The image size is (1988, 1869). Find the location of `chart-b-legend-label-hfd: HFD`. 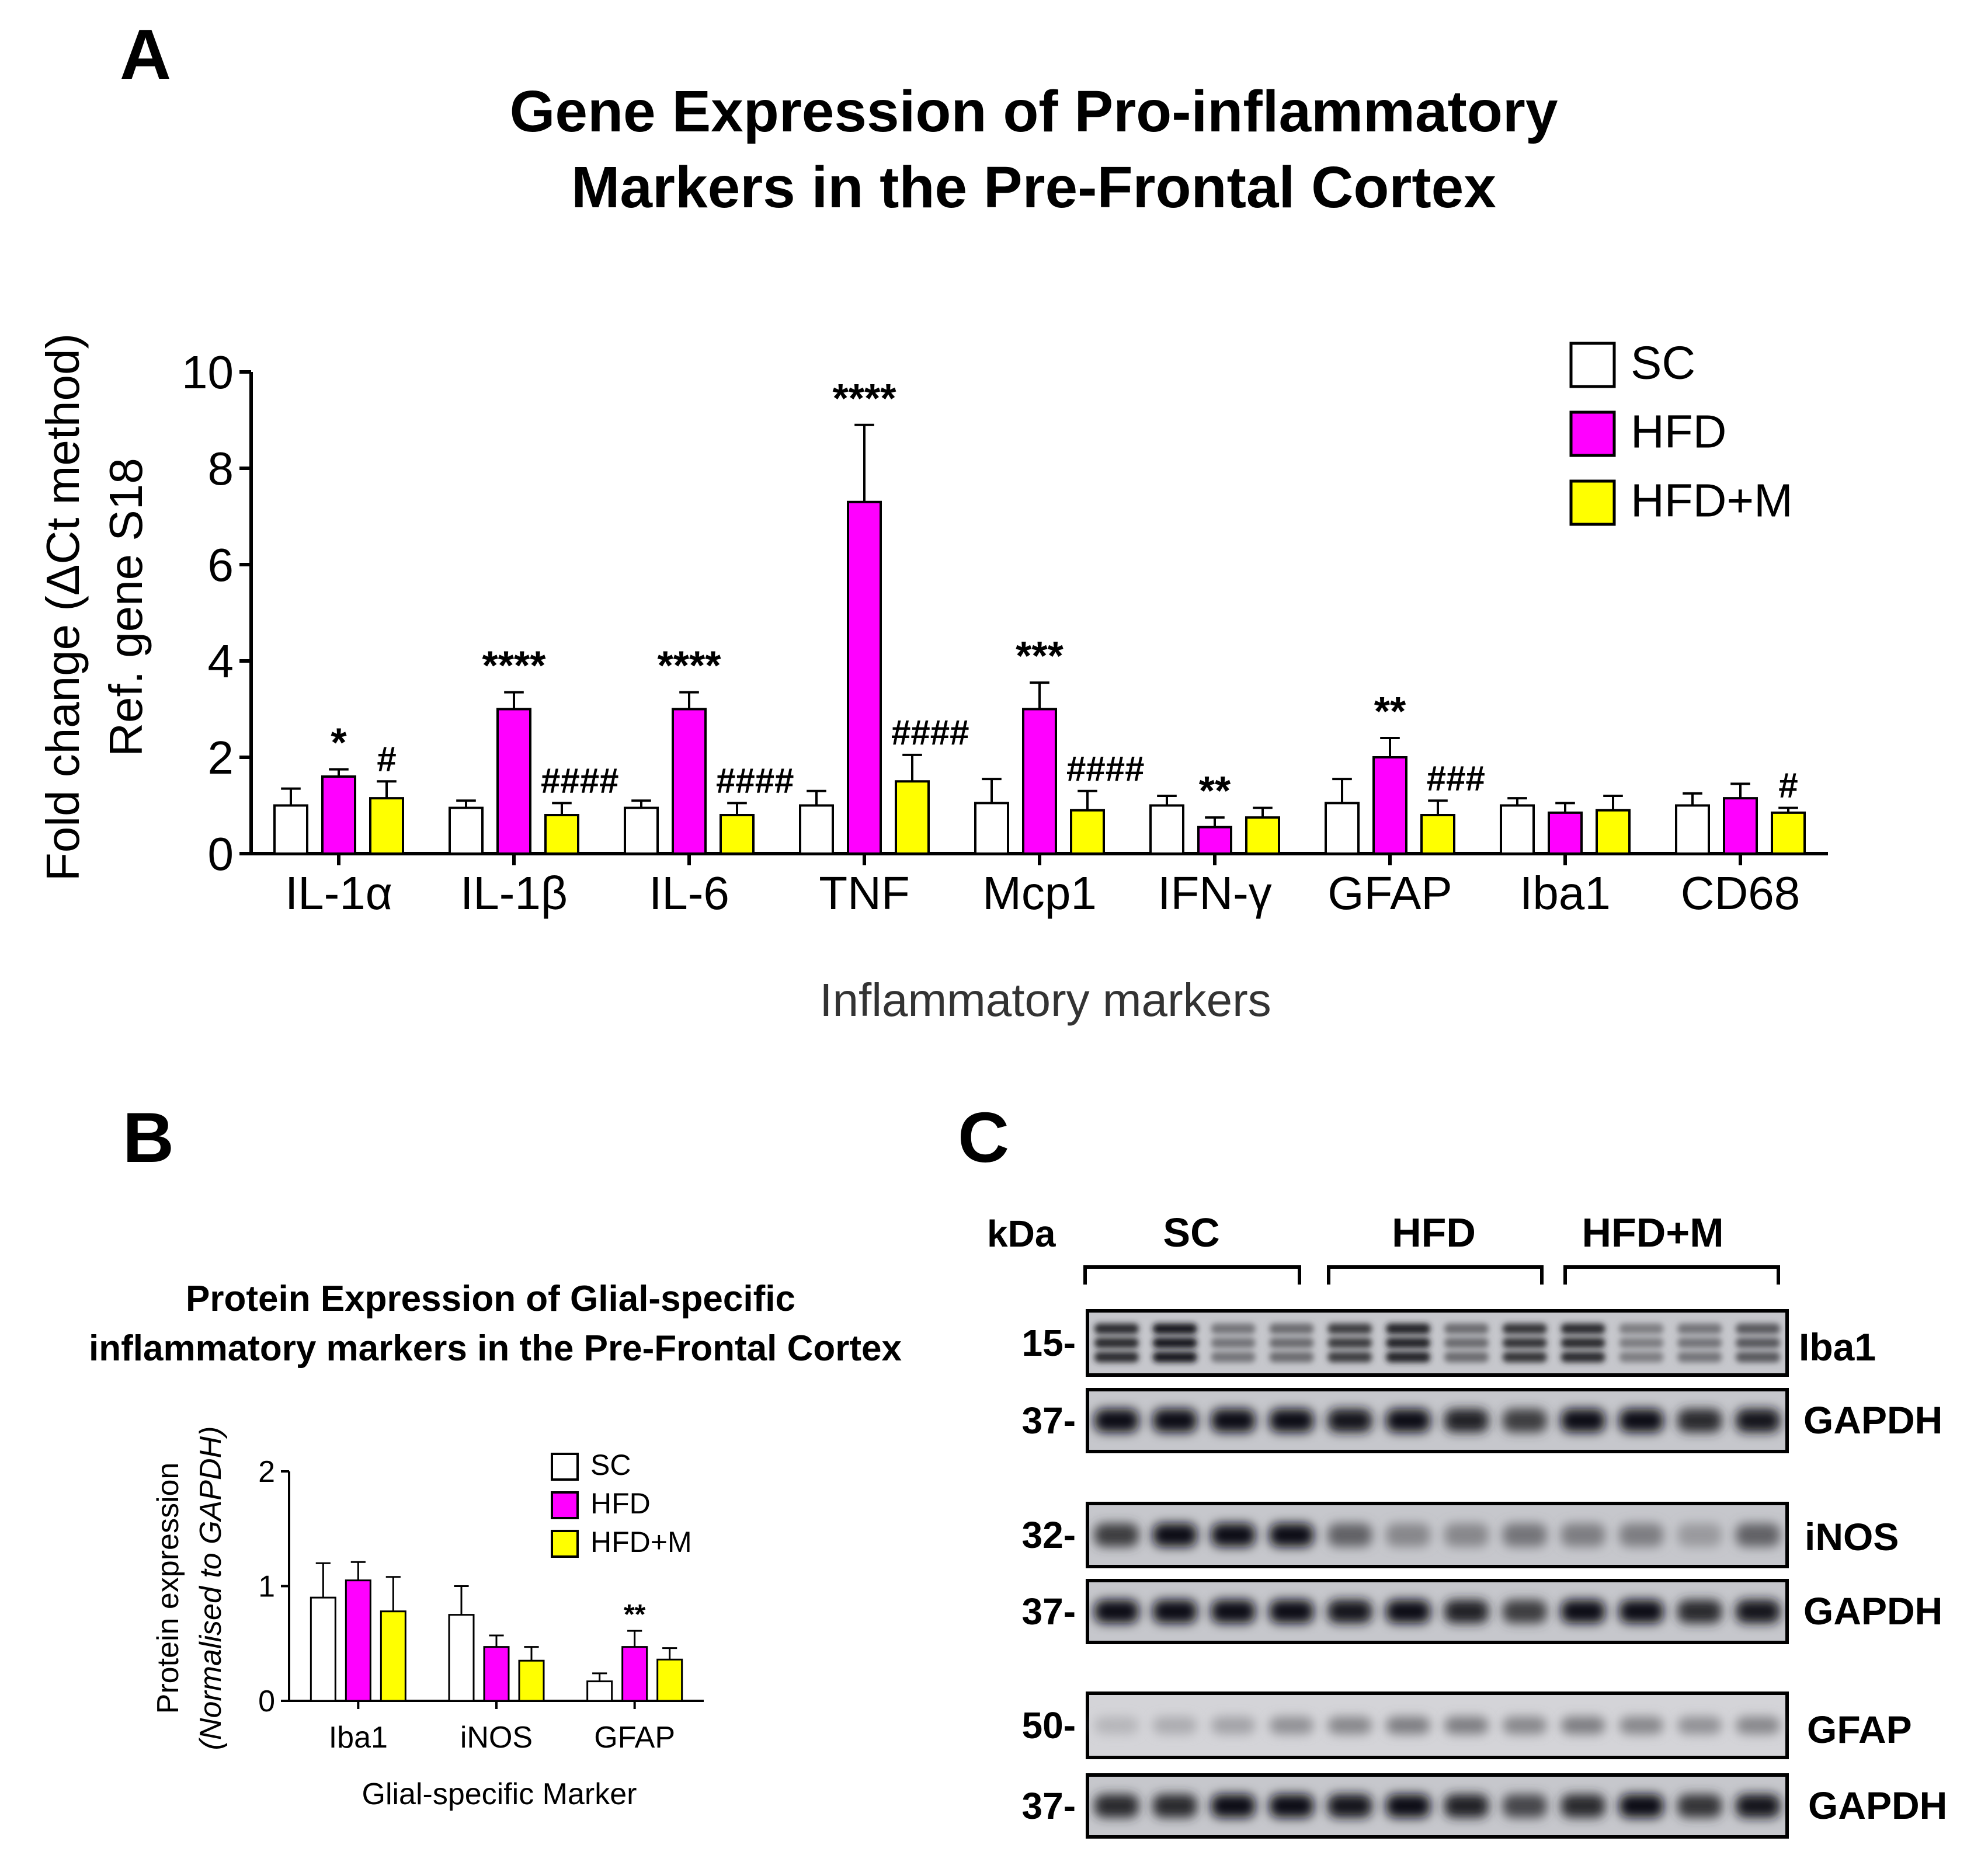

chart-b-legend-label-hfd: HFD is located at coordinates (620, 1503).